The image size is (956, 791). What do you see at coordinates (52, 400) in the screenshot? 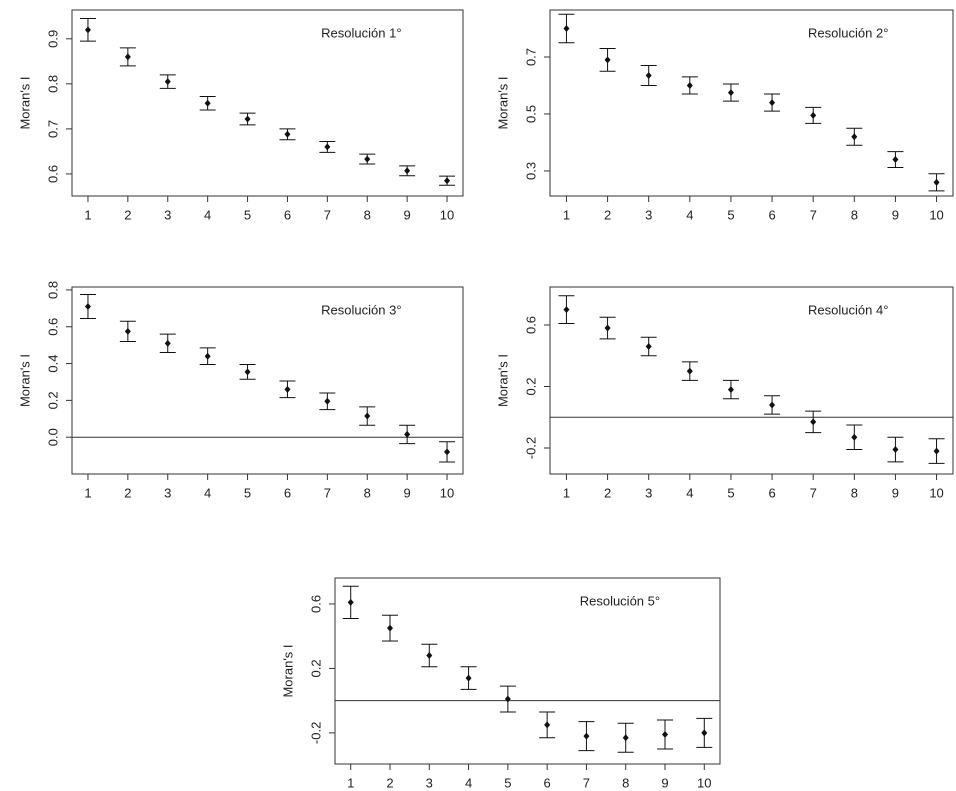
I see `y-tick-label: 0.2` at bounding box center [52, 400].